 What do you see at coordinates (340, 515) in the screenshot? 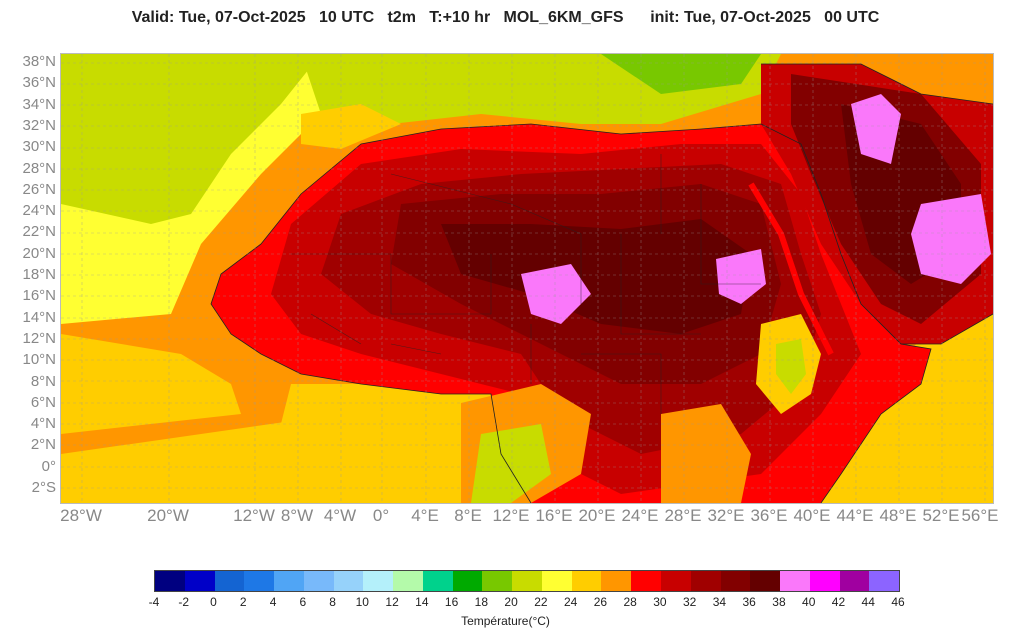
I see `lon-label: 4°W` at bounding box center [340, 515].